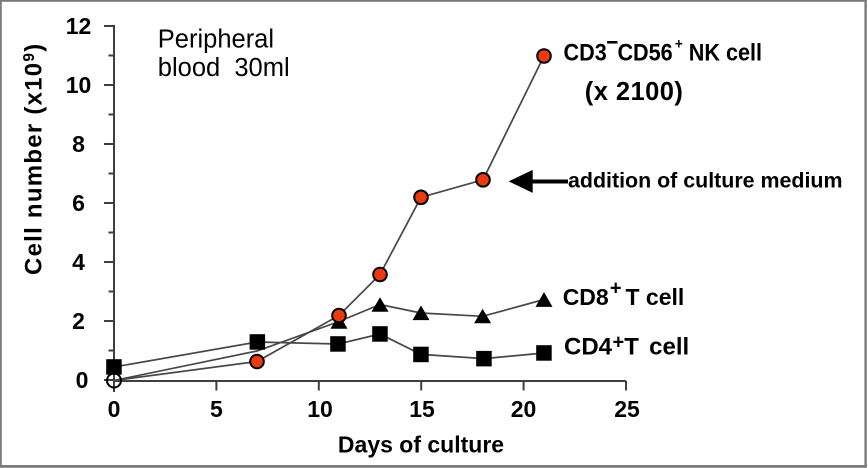 Image resolution: width=868 pixels, height=468 pixels. Describe the element at coordinates (216, 40) in the screenshot. I see `svg-text: Peripheral` at that location.